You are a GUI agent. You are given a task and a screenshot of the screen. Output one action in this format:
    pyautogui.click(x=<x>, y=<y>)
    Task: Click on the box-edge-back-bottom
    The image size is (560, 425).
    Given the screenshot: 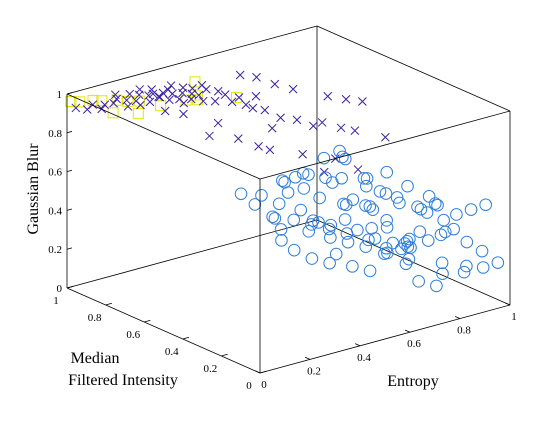 What is the action you would take?
    pyautogui.click(x=192, y=254)
    